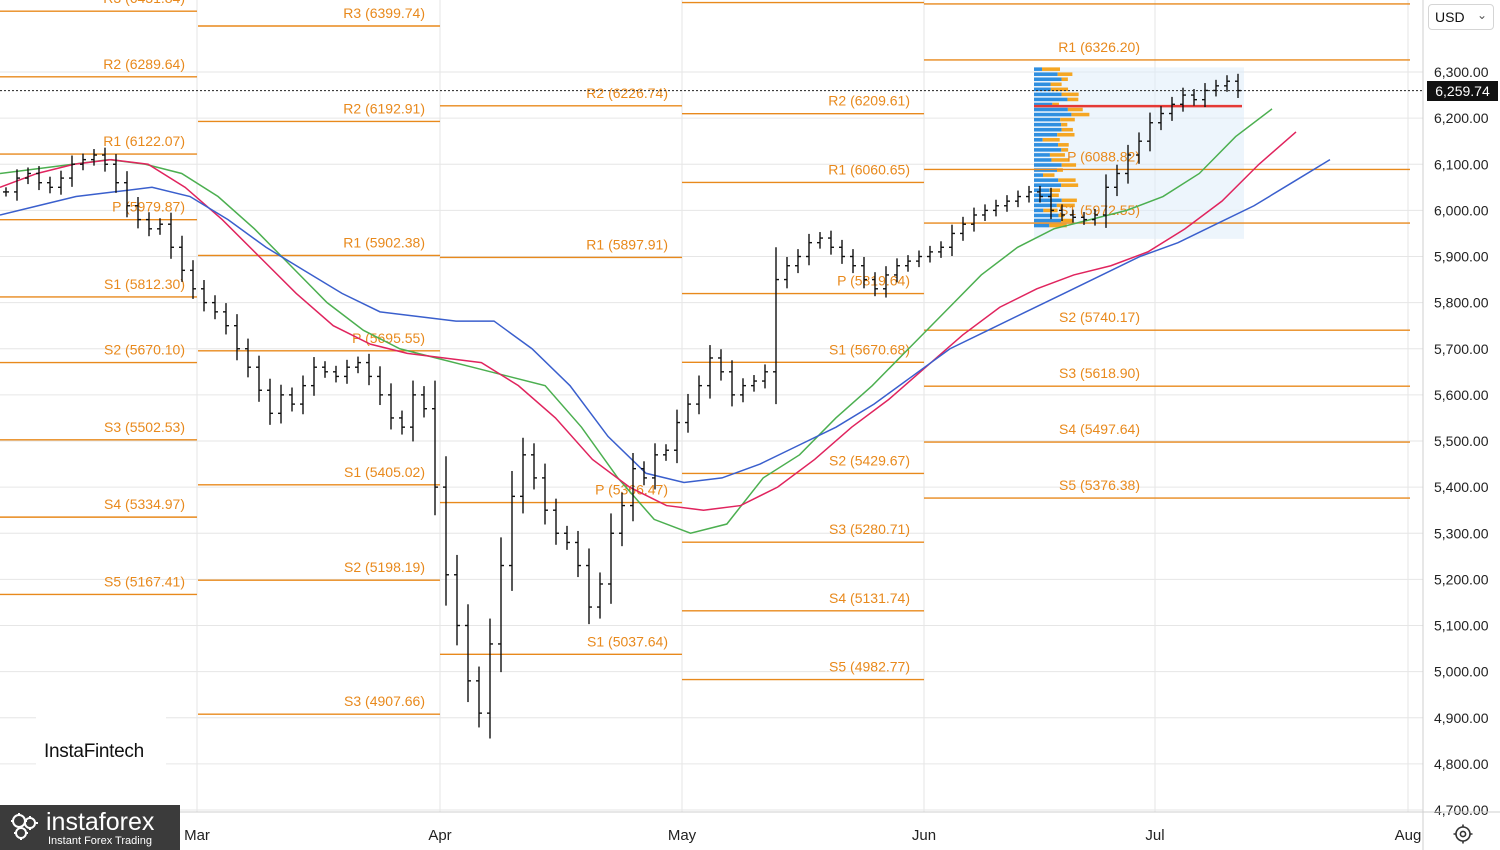 This screenshot has width=1500, height=850. What do you see at coordinates (384, 242) in the screenshot?
I see `pivot-label: R1 (5902.38)` at bounding box center [384, 242].